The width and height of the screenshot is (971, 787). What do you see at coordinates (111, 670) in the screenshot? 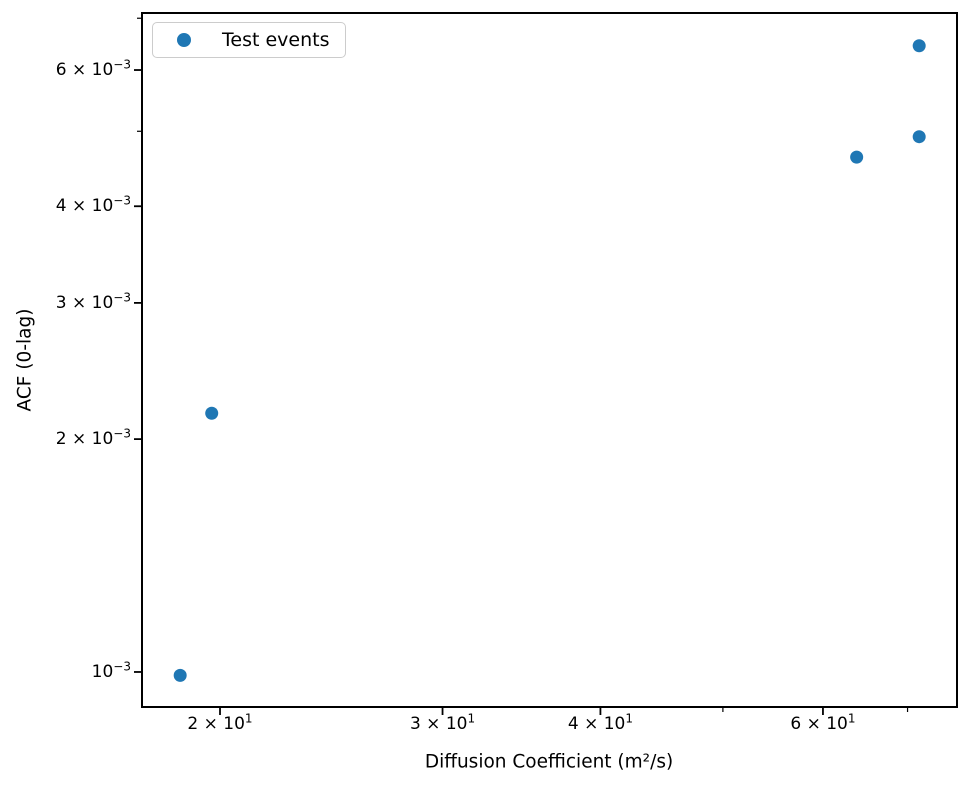
I see `y-tick-label: 10−3` at bounding box center [111, 670].